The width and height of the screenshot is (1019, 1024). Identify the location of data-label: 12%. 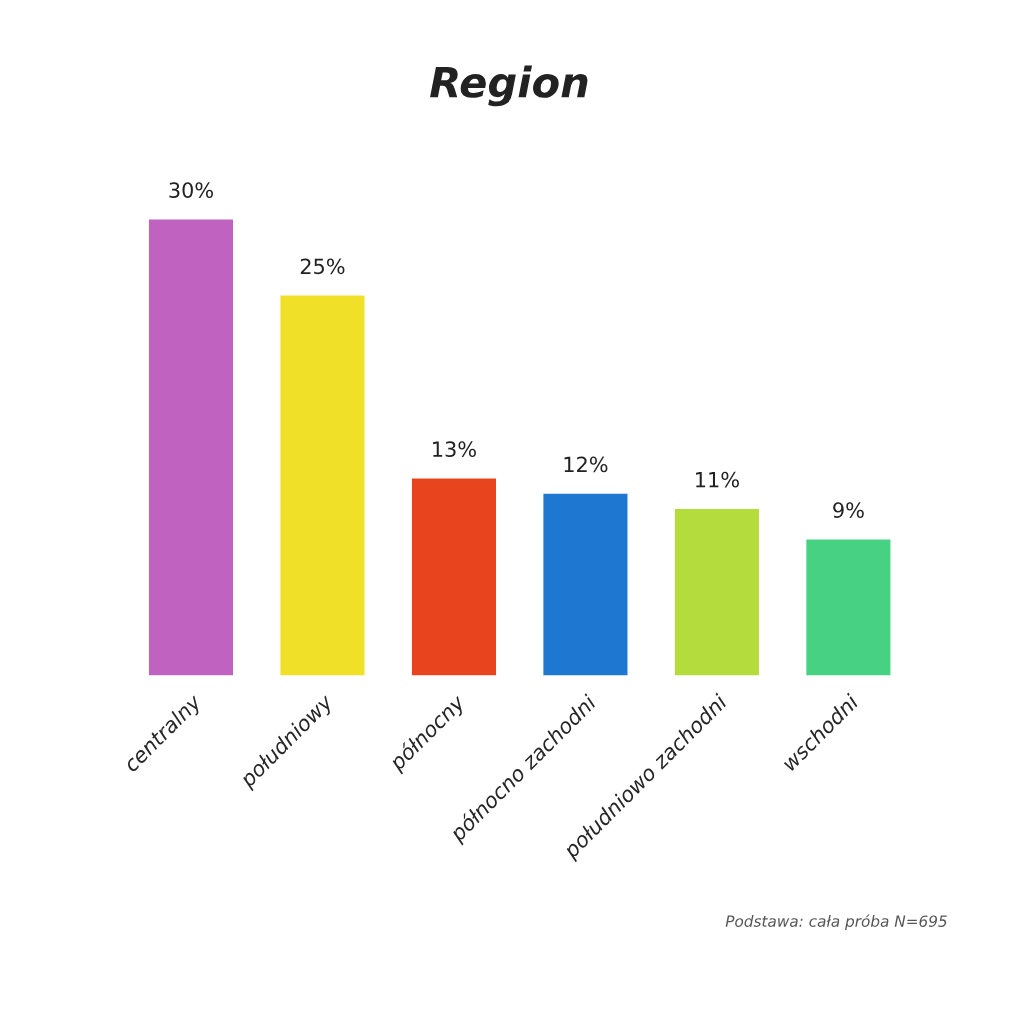
(586, 464).